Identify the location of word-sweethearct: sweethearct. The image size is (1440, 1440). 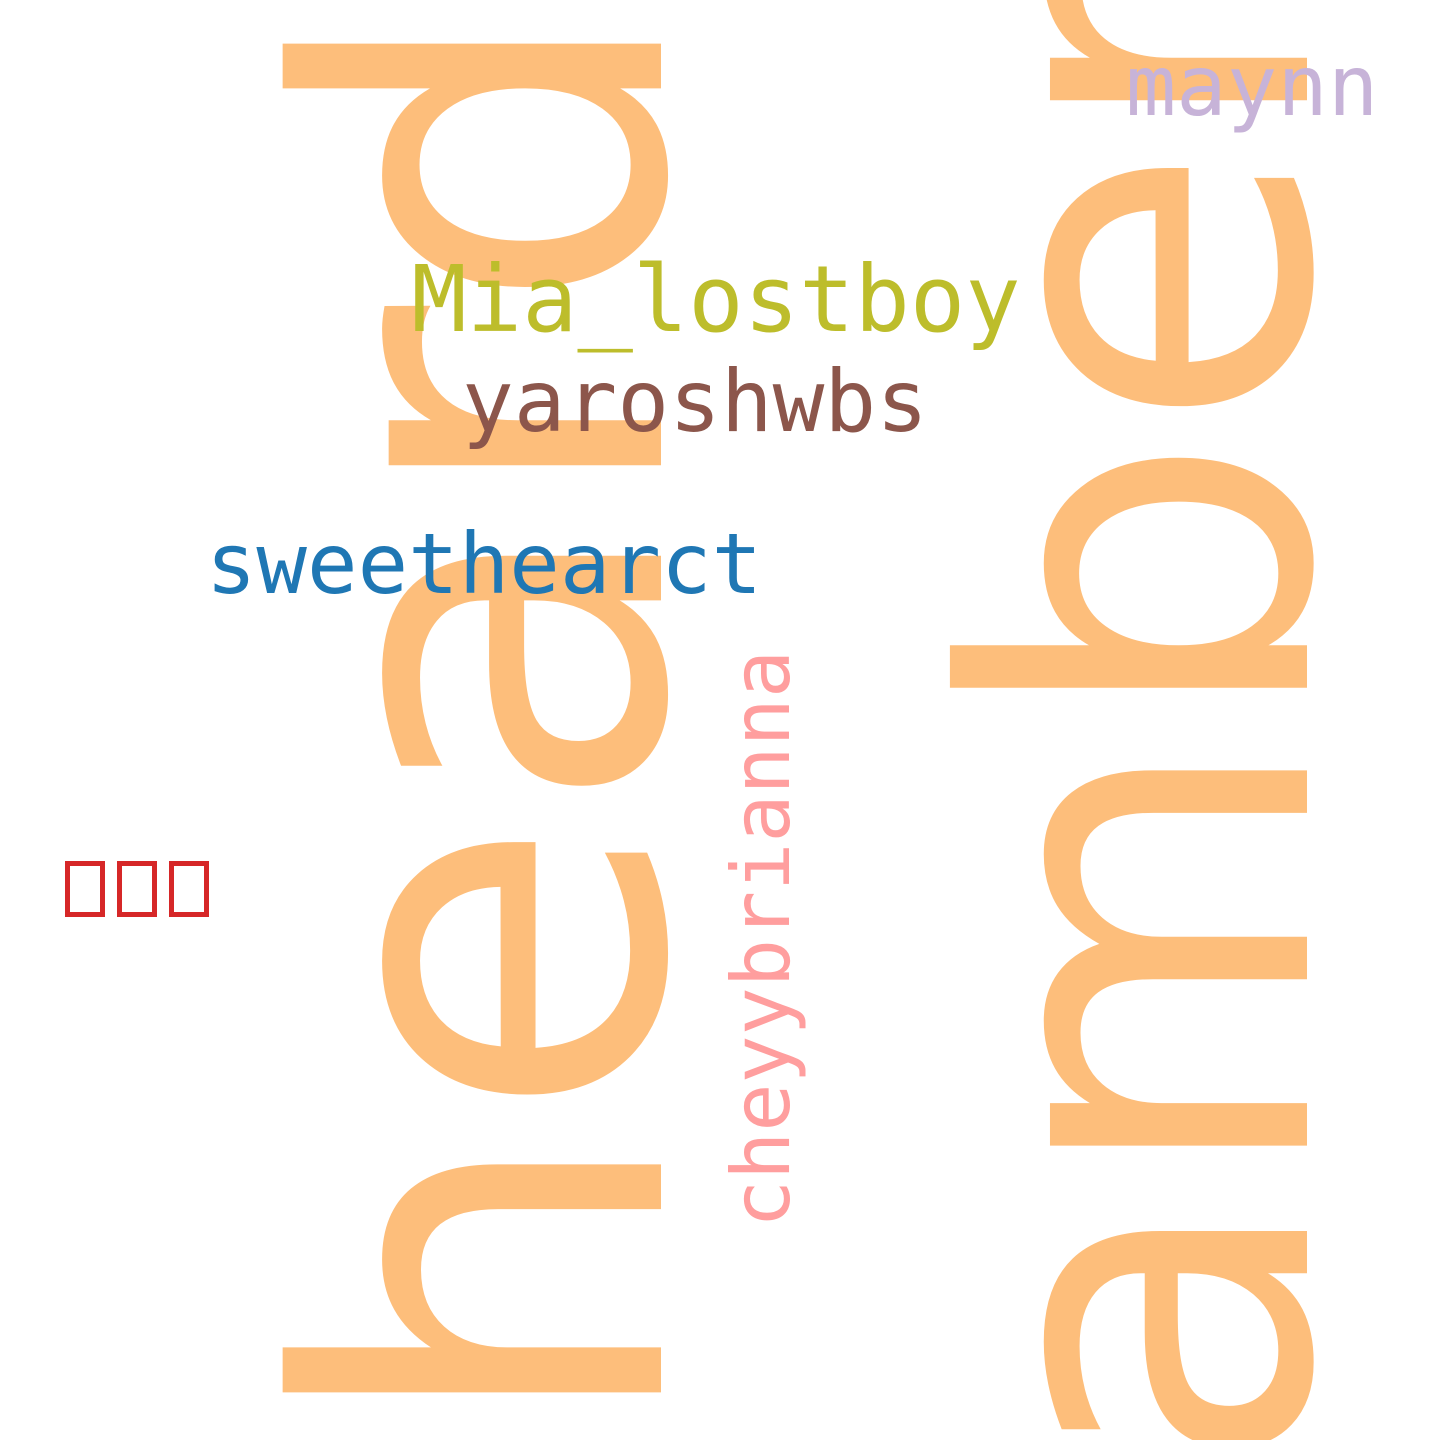
(484, 564).